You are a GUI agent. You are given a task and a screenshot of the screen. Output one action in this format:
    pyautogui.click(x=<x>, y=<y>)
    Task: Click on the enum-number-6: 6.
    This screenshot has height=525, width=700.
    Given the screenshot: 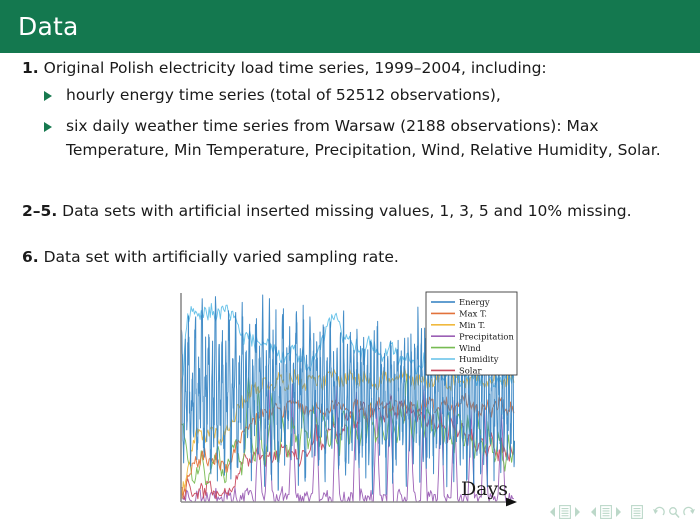 What is the action you would take?
    pyautogui.click(x=30, y=257)
    